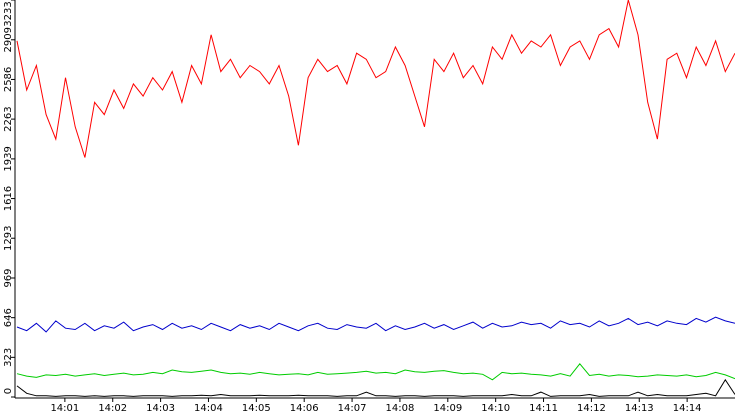 The width and height of the screenshot is (735, 415). What do you see at coordinates (495, 408) in the screenshot?
I see `x-tick-label: 14:10` at bounding box center [495, 408].